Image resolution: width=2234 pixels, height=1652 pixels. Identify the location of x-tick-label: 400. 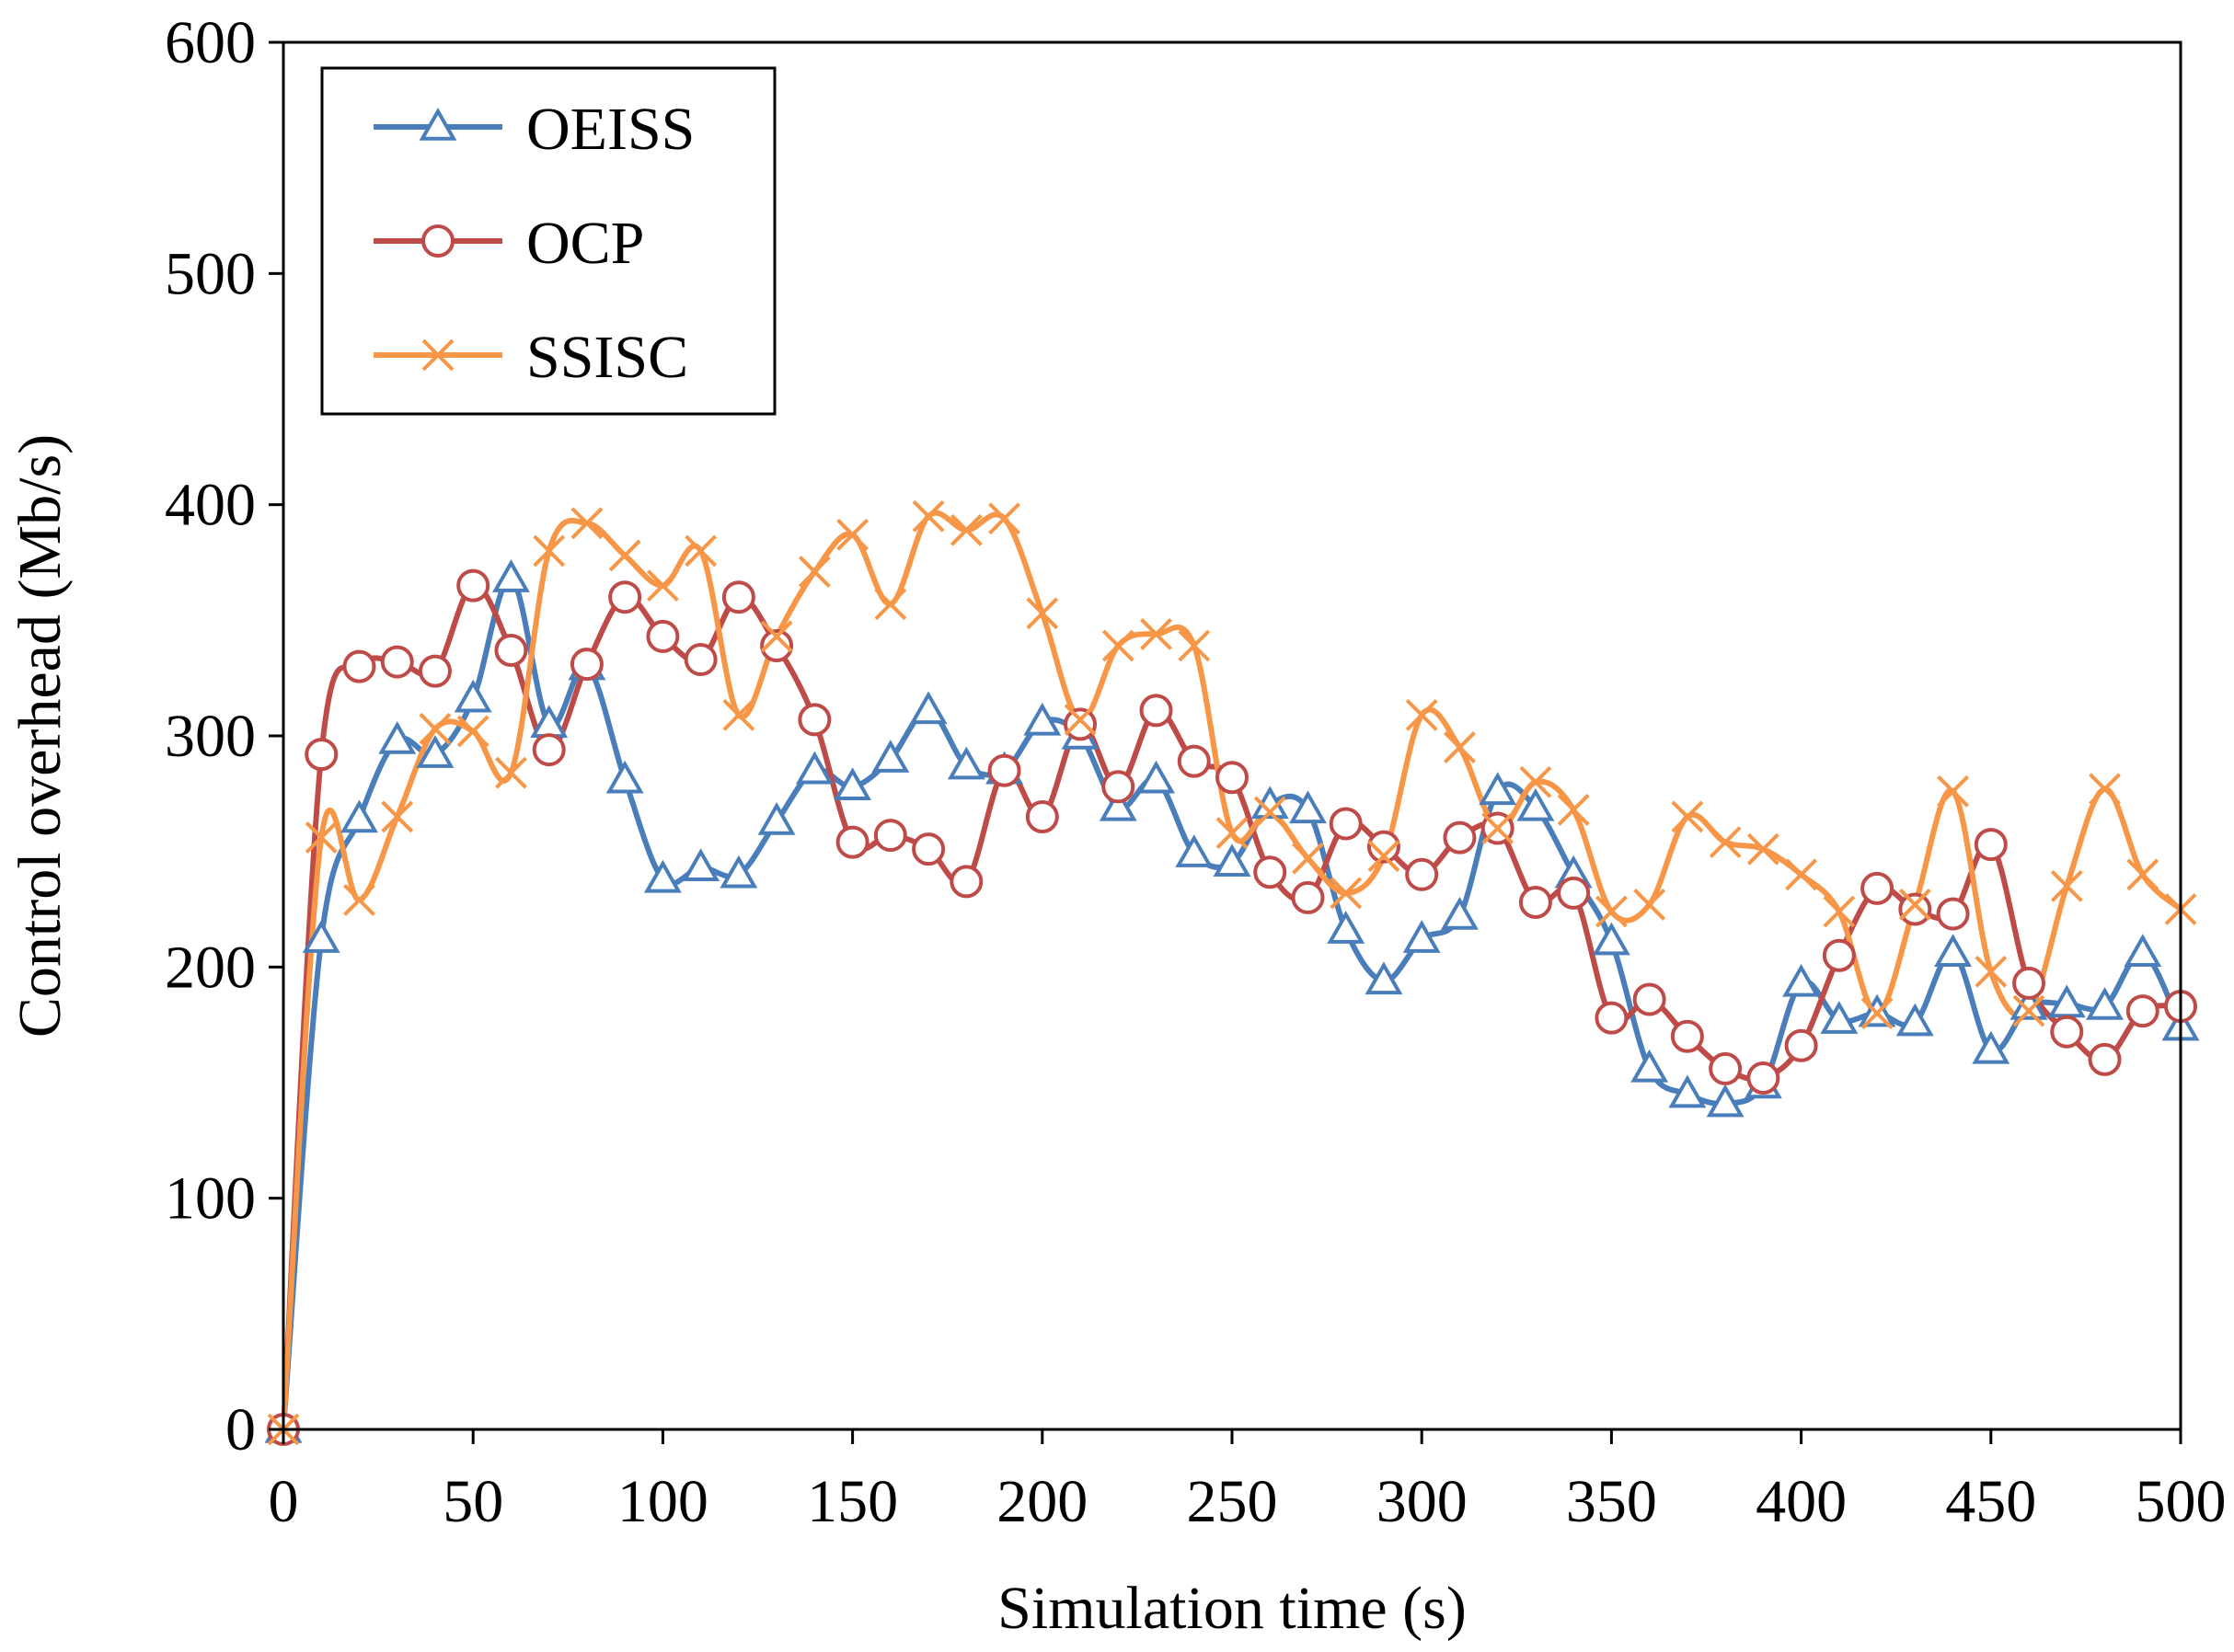
(1801, 1501).